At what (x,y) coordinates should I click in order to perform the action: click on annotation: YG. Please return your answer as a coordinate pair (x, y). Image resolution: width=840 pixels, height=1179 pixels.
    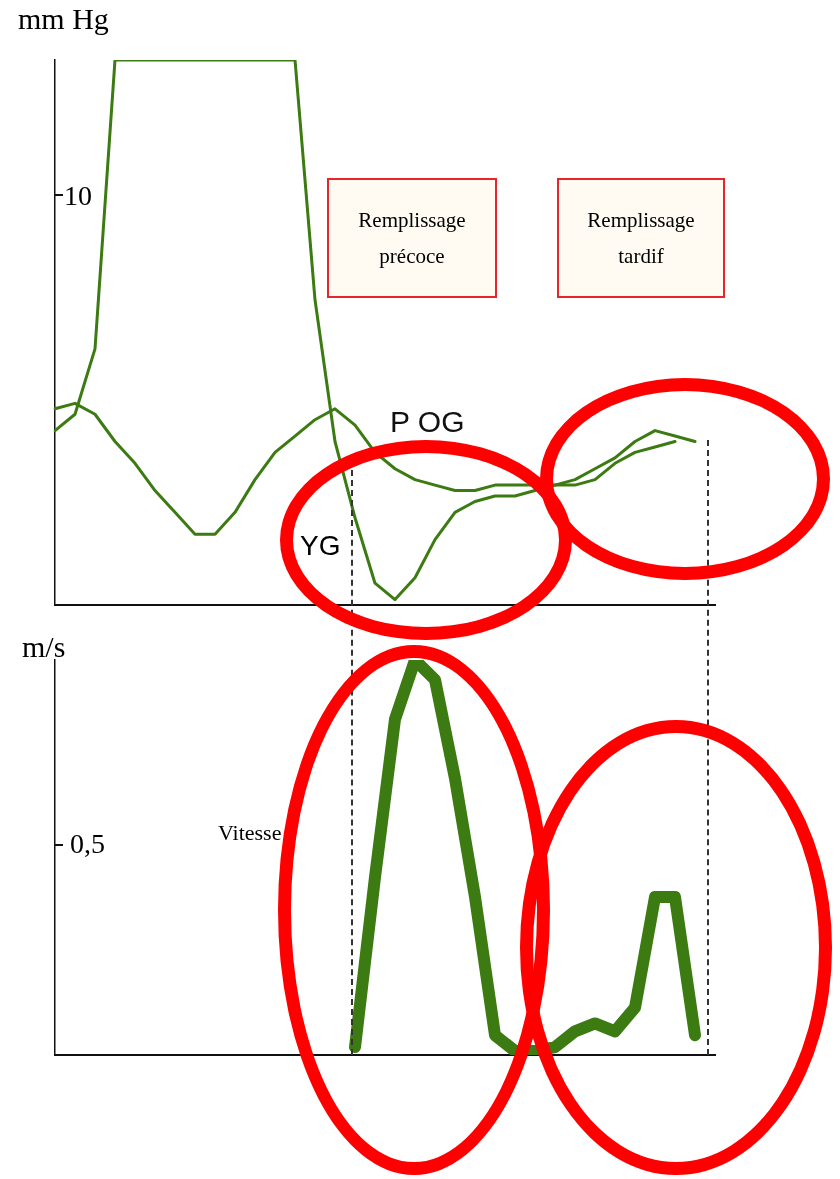
    Looking at the image, I should click on (320, 546).